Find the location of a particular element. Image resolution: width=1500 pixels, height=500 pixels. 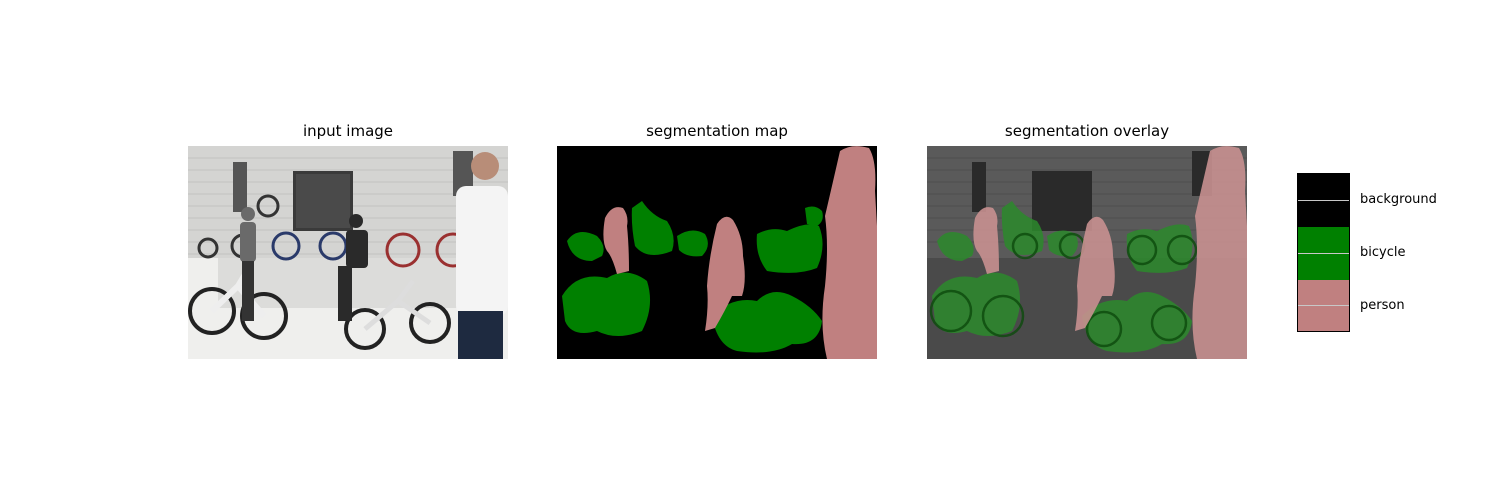

segmentation-map is located at coordinates (717, 252).